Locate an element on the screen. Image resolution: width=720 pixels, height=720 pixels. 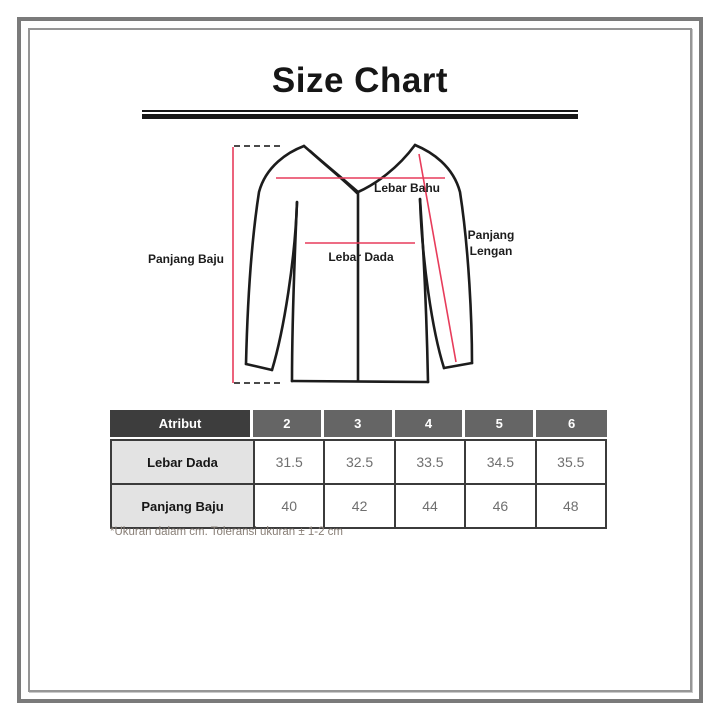
cell-lebar-dada-size5: 34.5 is located at coordinates (500, 462).